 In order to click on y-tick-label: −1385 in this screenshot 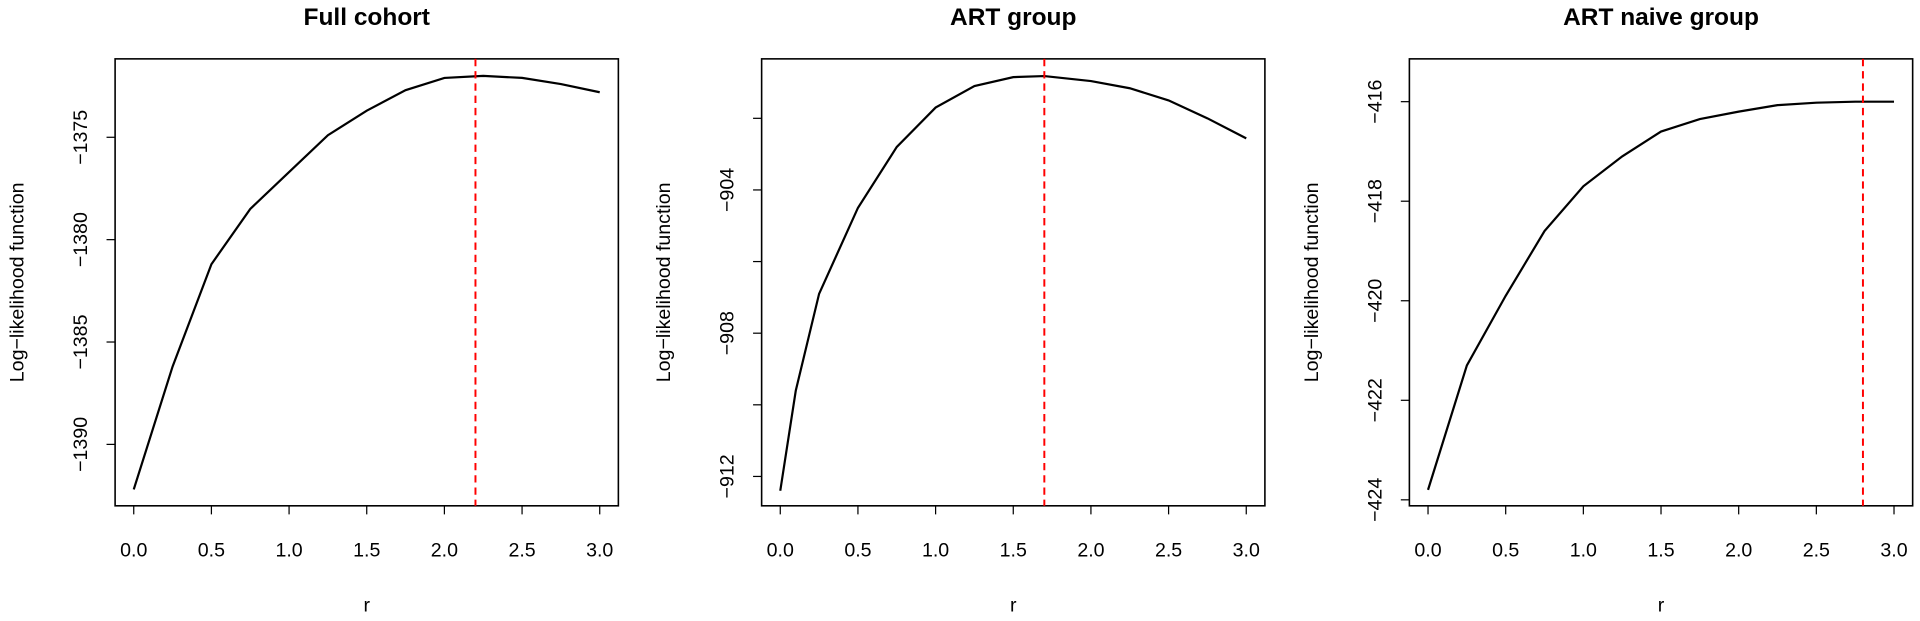, I will do `click(81, 341)`.